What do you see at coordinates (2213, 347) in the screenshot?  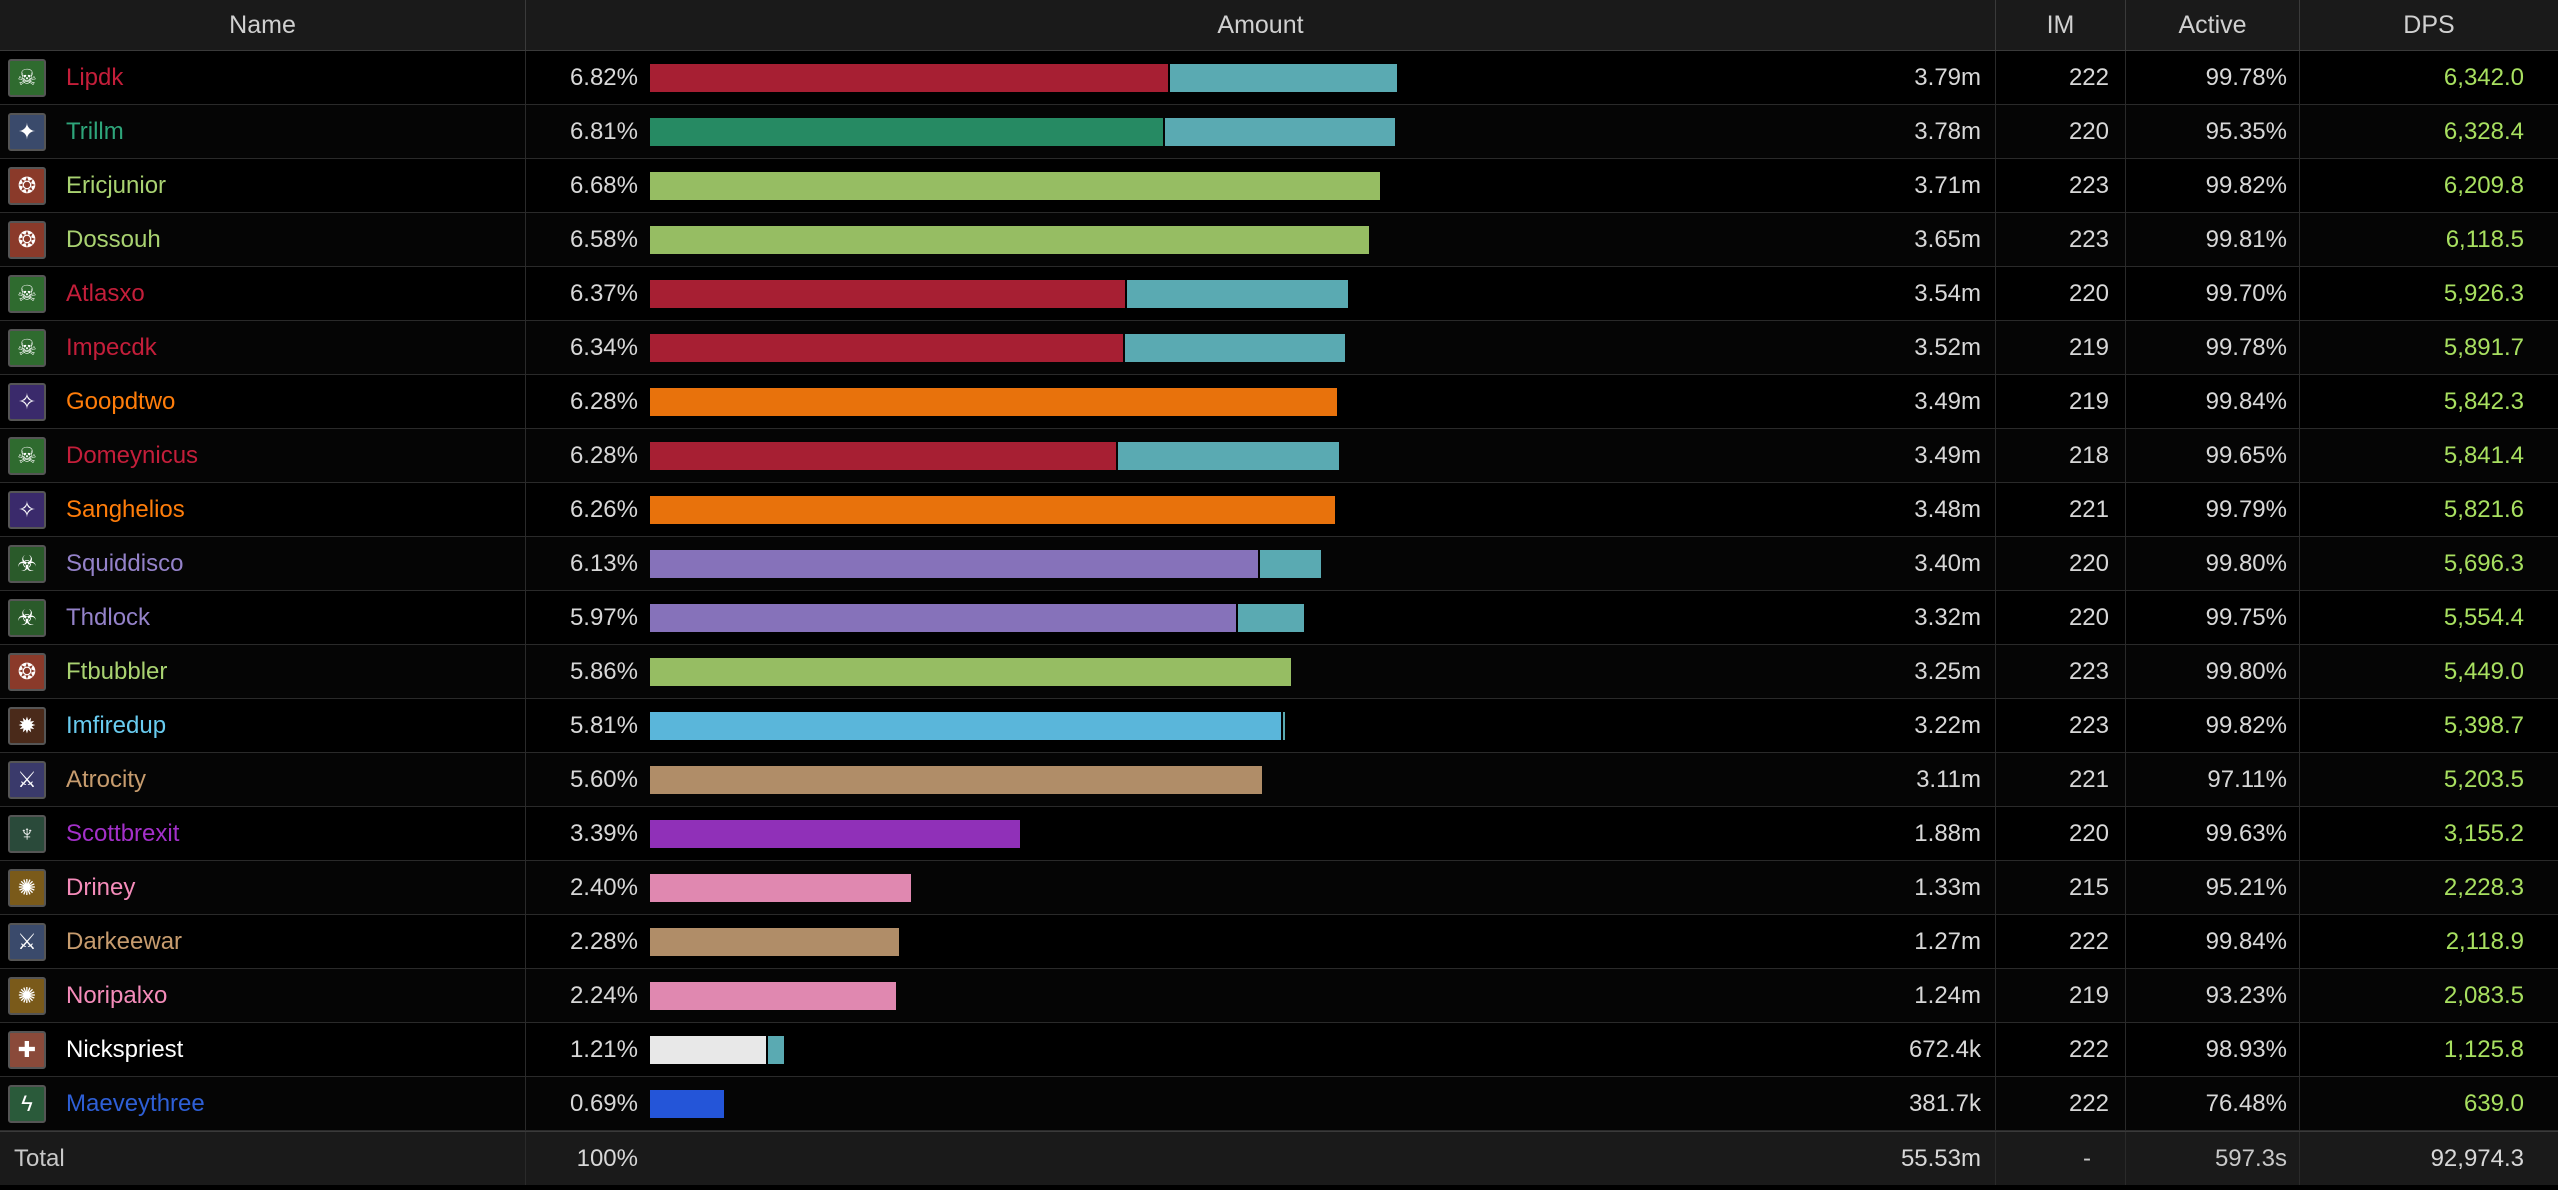 I see `active-value: 99.78%` at bounding box center [2213, 347].